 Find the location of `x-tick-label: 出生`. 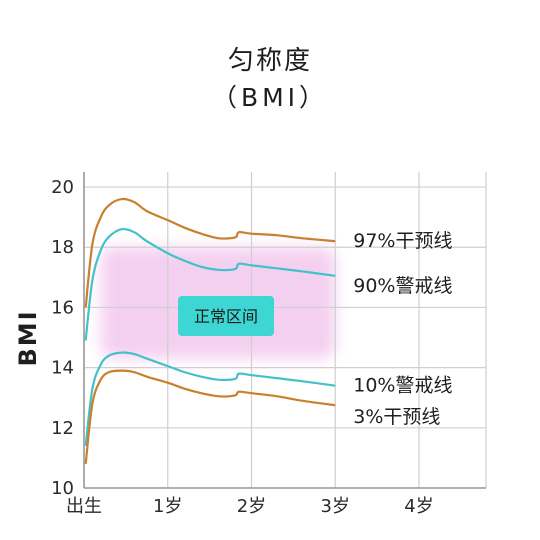

x-tick-label: 出生 is located at coordinates (84, 506).